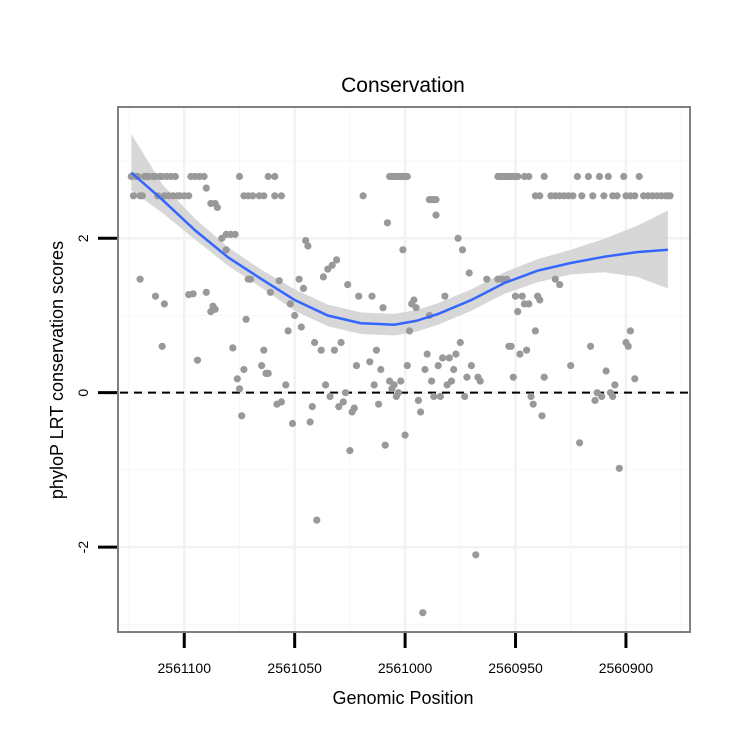  I want to click on chart-title: Conservation, so click(403, 85).